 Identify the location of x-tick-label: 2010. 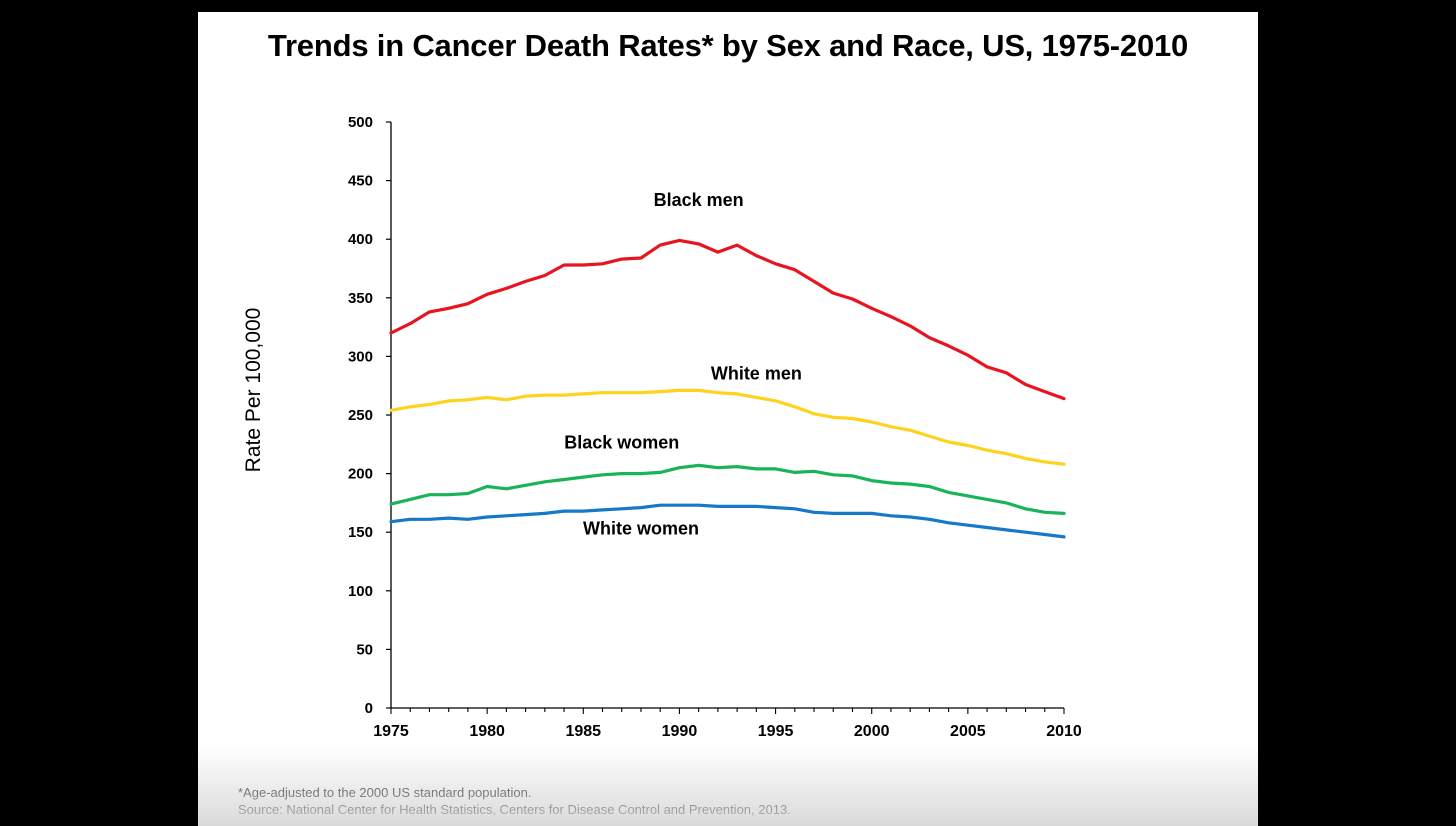
(1064, 731).